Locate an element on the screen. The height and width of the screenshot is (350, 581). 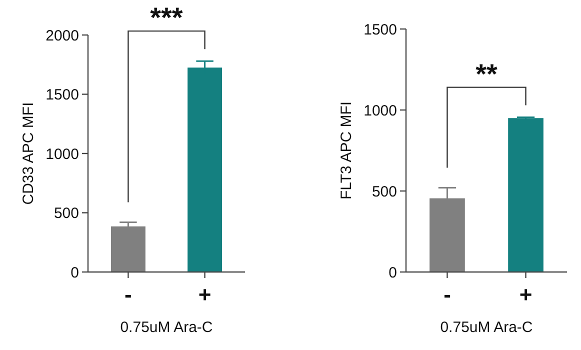
y-axis-title: CD33 APC MFI is located at coordinates (28, 153).